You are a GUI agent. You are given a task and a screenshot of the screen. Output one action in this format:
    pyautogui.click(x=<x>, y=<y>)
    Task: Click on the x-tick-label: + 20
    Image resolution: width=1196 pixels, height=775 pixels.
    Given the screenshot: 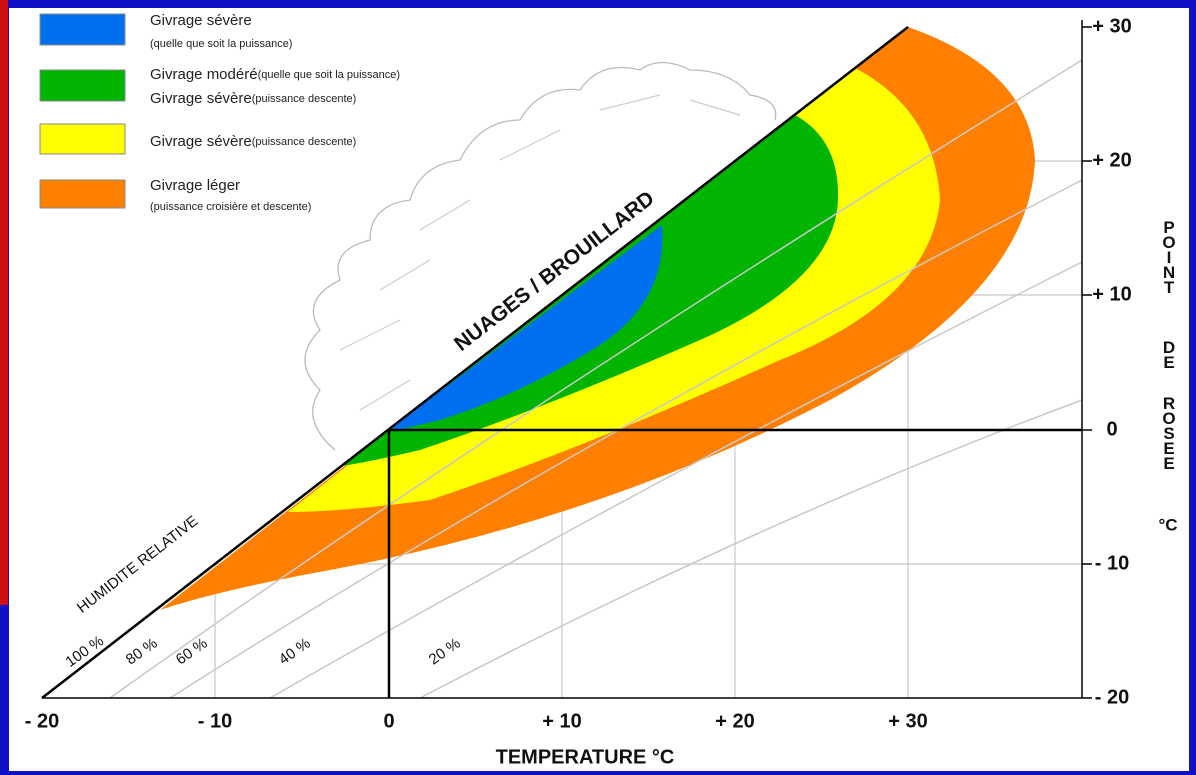 What is the action you would take?
    pyautogui.click(x=734, y=721)
    